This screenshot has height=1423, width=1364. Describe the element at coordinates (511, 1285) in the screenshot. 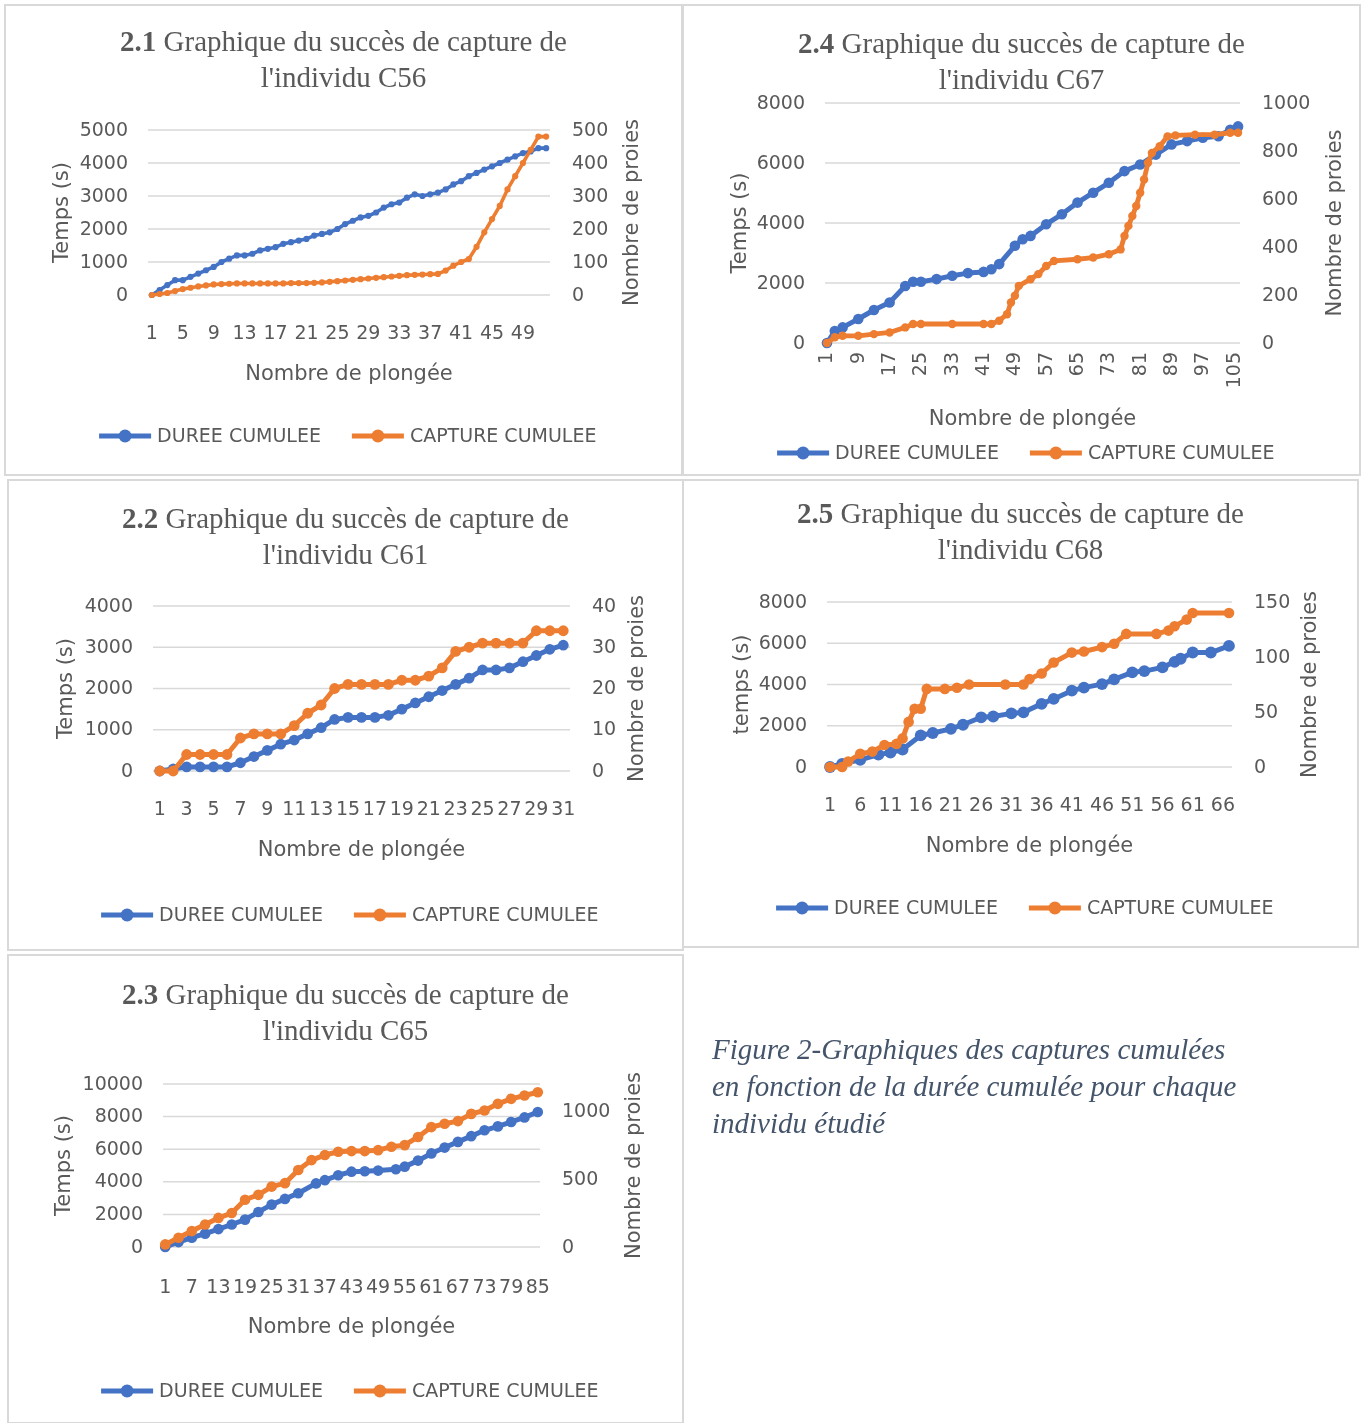

I see `x-tick-label: 79` at that location.